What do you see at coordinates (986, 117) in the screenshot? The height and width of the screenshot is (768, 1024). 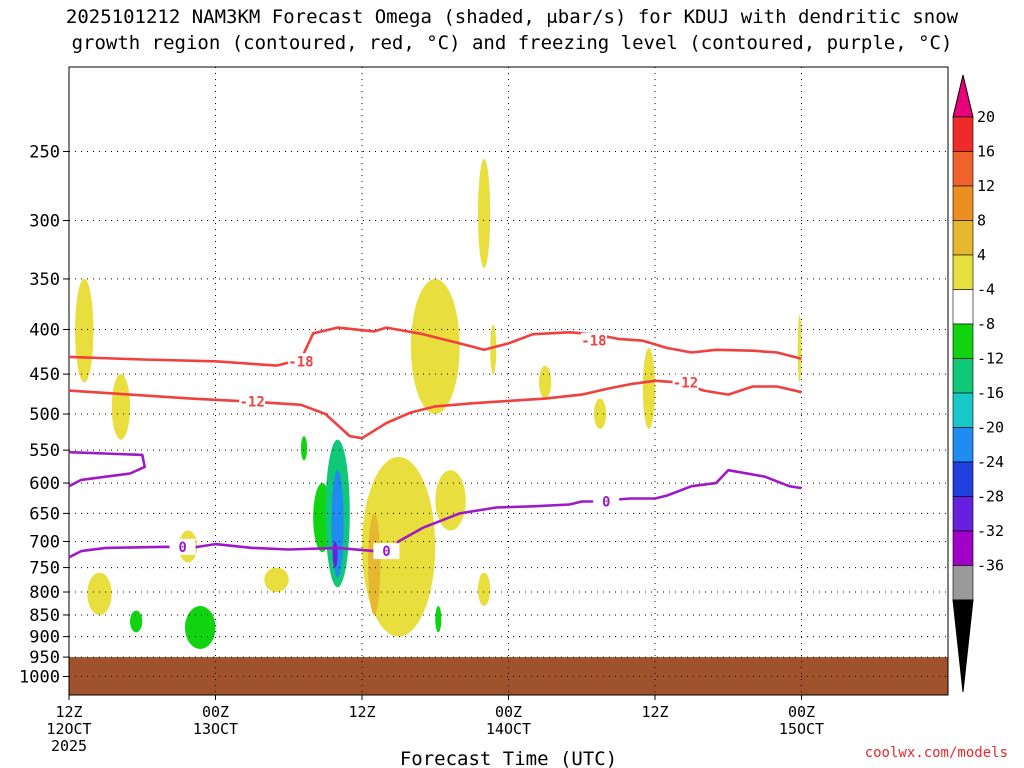 I see `colorbar-label: 20` at bounding box center [986, 117].